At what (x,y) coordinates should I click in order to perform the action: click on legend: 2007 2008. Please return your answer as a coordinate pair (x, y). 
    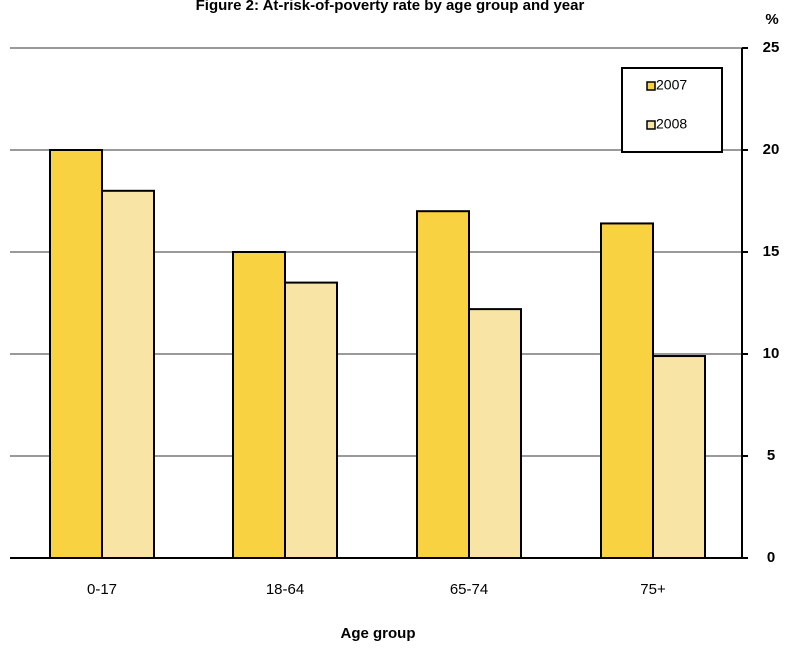
    Looking at the image, I should click on (672, 110).